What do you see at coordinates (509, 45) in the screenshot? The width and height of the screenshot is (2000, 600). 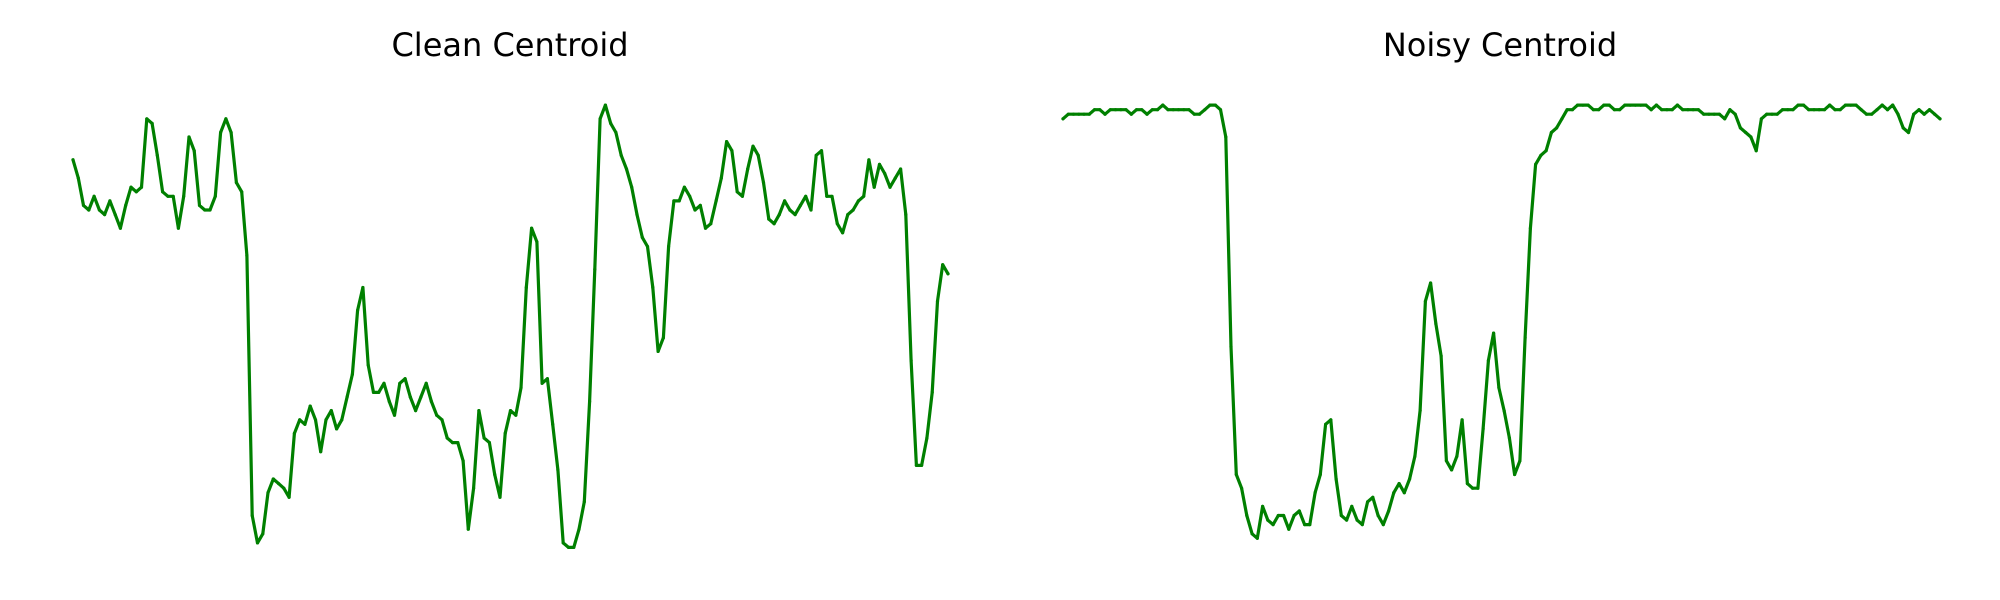 I see `clean-centroid-title: Clean Centroid` at bounding box center [509, 45].